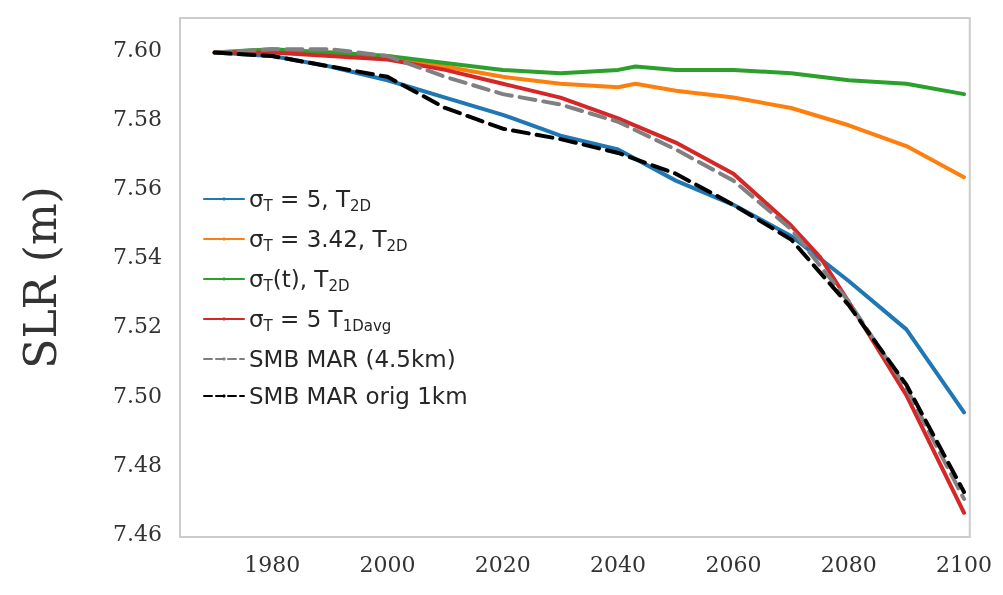 The height and width of the screenshot is (595, 1003). I want to click on y-tick-label: 7.46, so click(137, 534).